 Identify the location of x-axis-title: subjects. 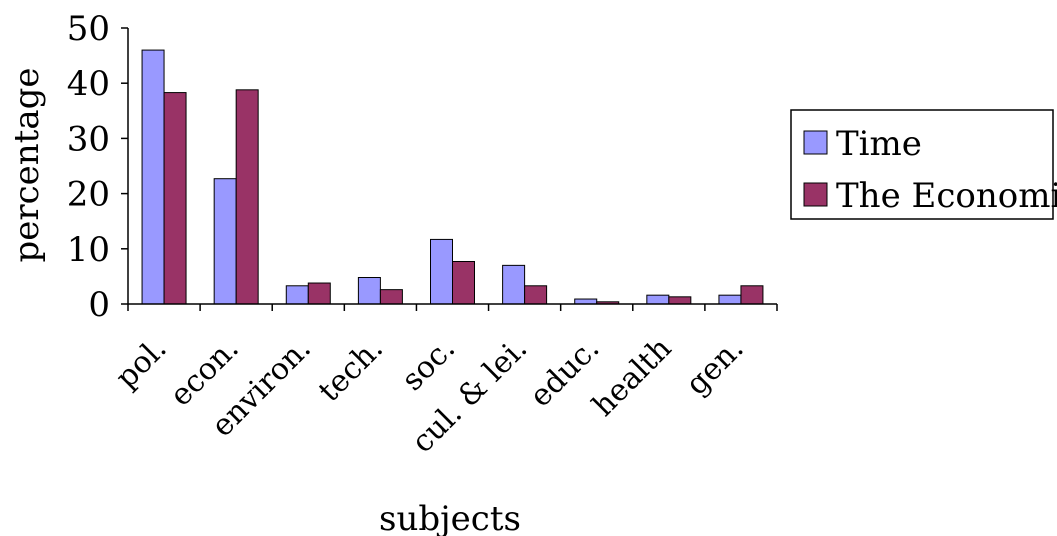
(450, 517).